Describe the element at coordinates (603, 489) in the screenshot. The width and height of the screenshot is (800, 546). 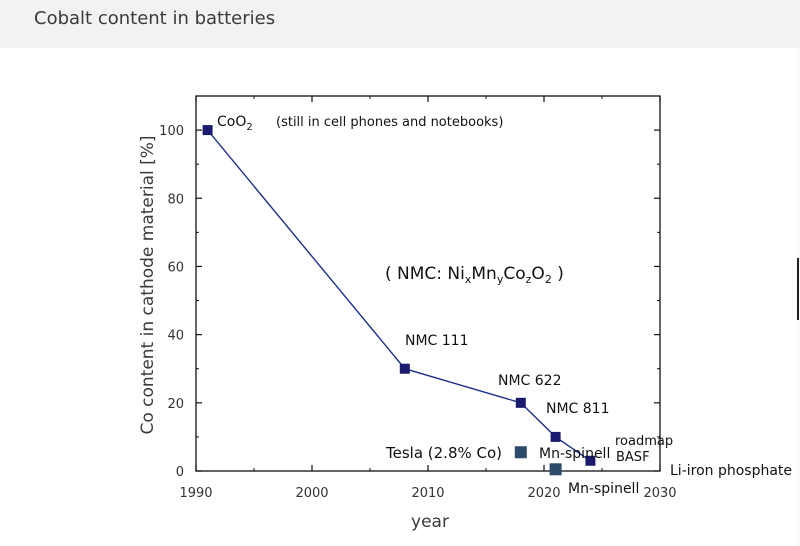
I see `mn-spinell-lower-label: Mn-spinell` at that location.